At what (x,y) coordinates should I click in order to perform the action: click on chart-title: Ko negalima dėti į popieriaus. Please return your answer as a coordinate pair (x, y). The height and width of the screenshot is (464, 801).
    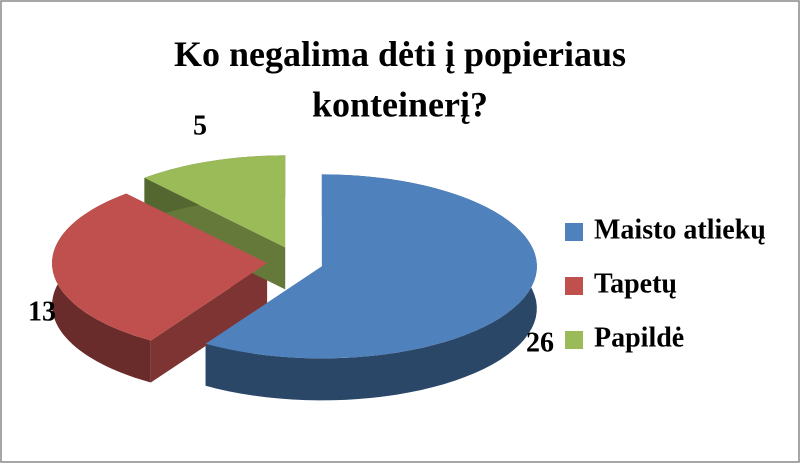
    Looking at the image, I should click on (400, 54).